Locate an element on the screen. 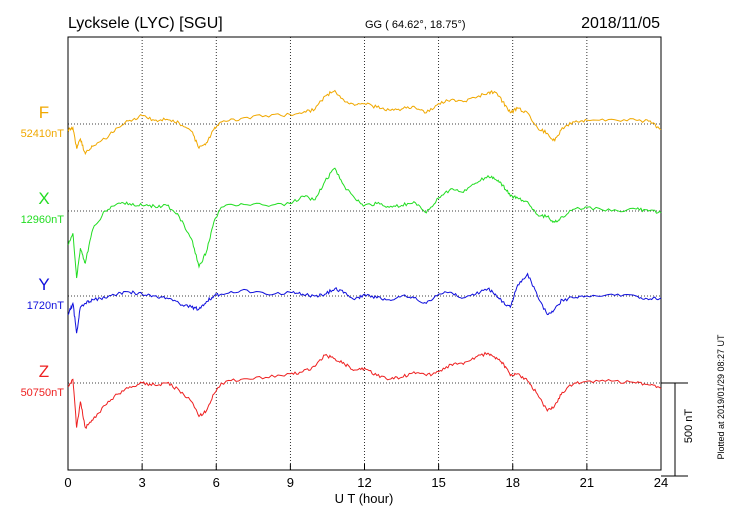  series-baseline-F: 52410nT is located at coordinates (43, 134).